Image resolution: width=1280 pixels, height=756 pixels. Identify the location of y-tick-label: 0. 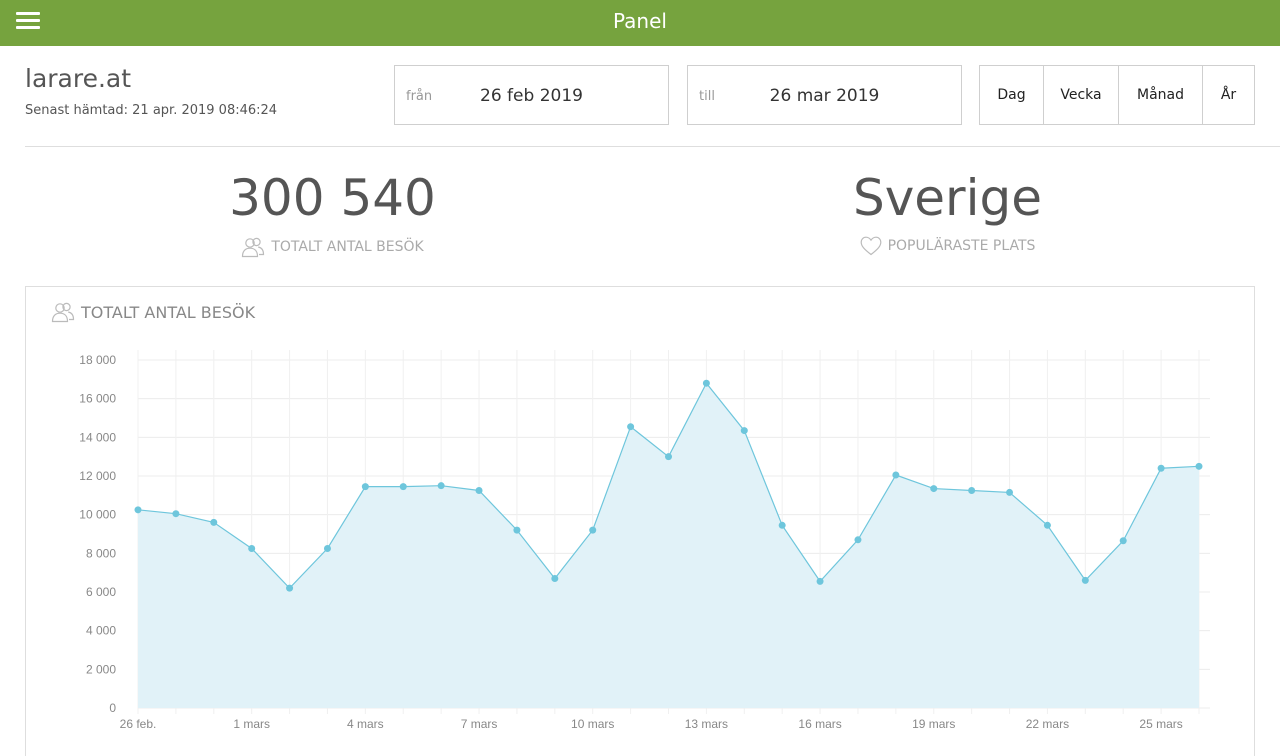
(112, 708).